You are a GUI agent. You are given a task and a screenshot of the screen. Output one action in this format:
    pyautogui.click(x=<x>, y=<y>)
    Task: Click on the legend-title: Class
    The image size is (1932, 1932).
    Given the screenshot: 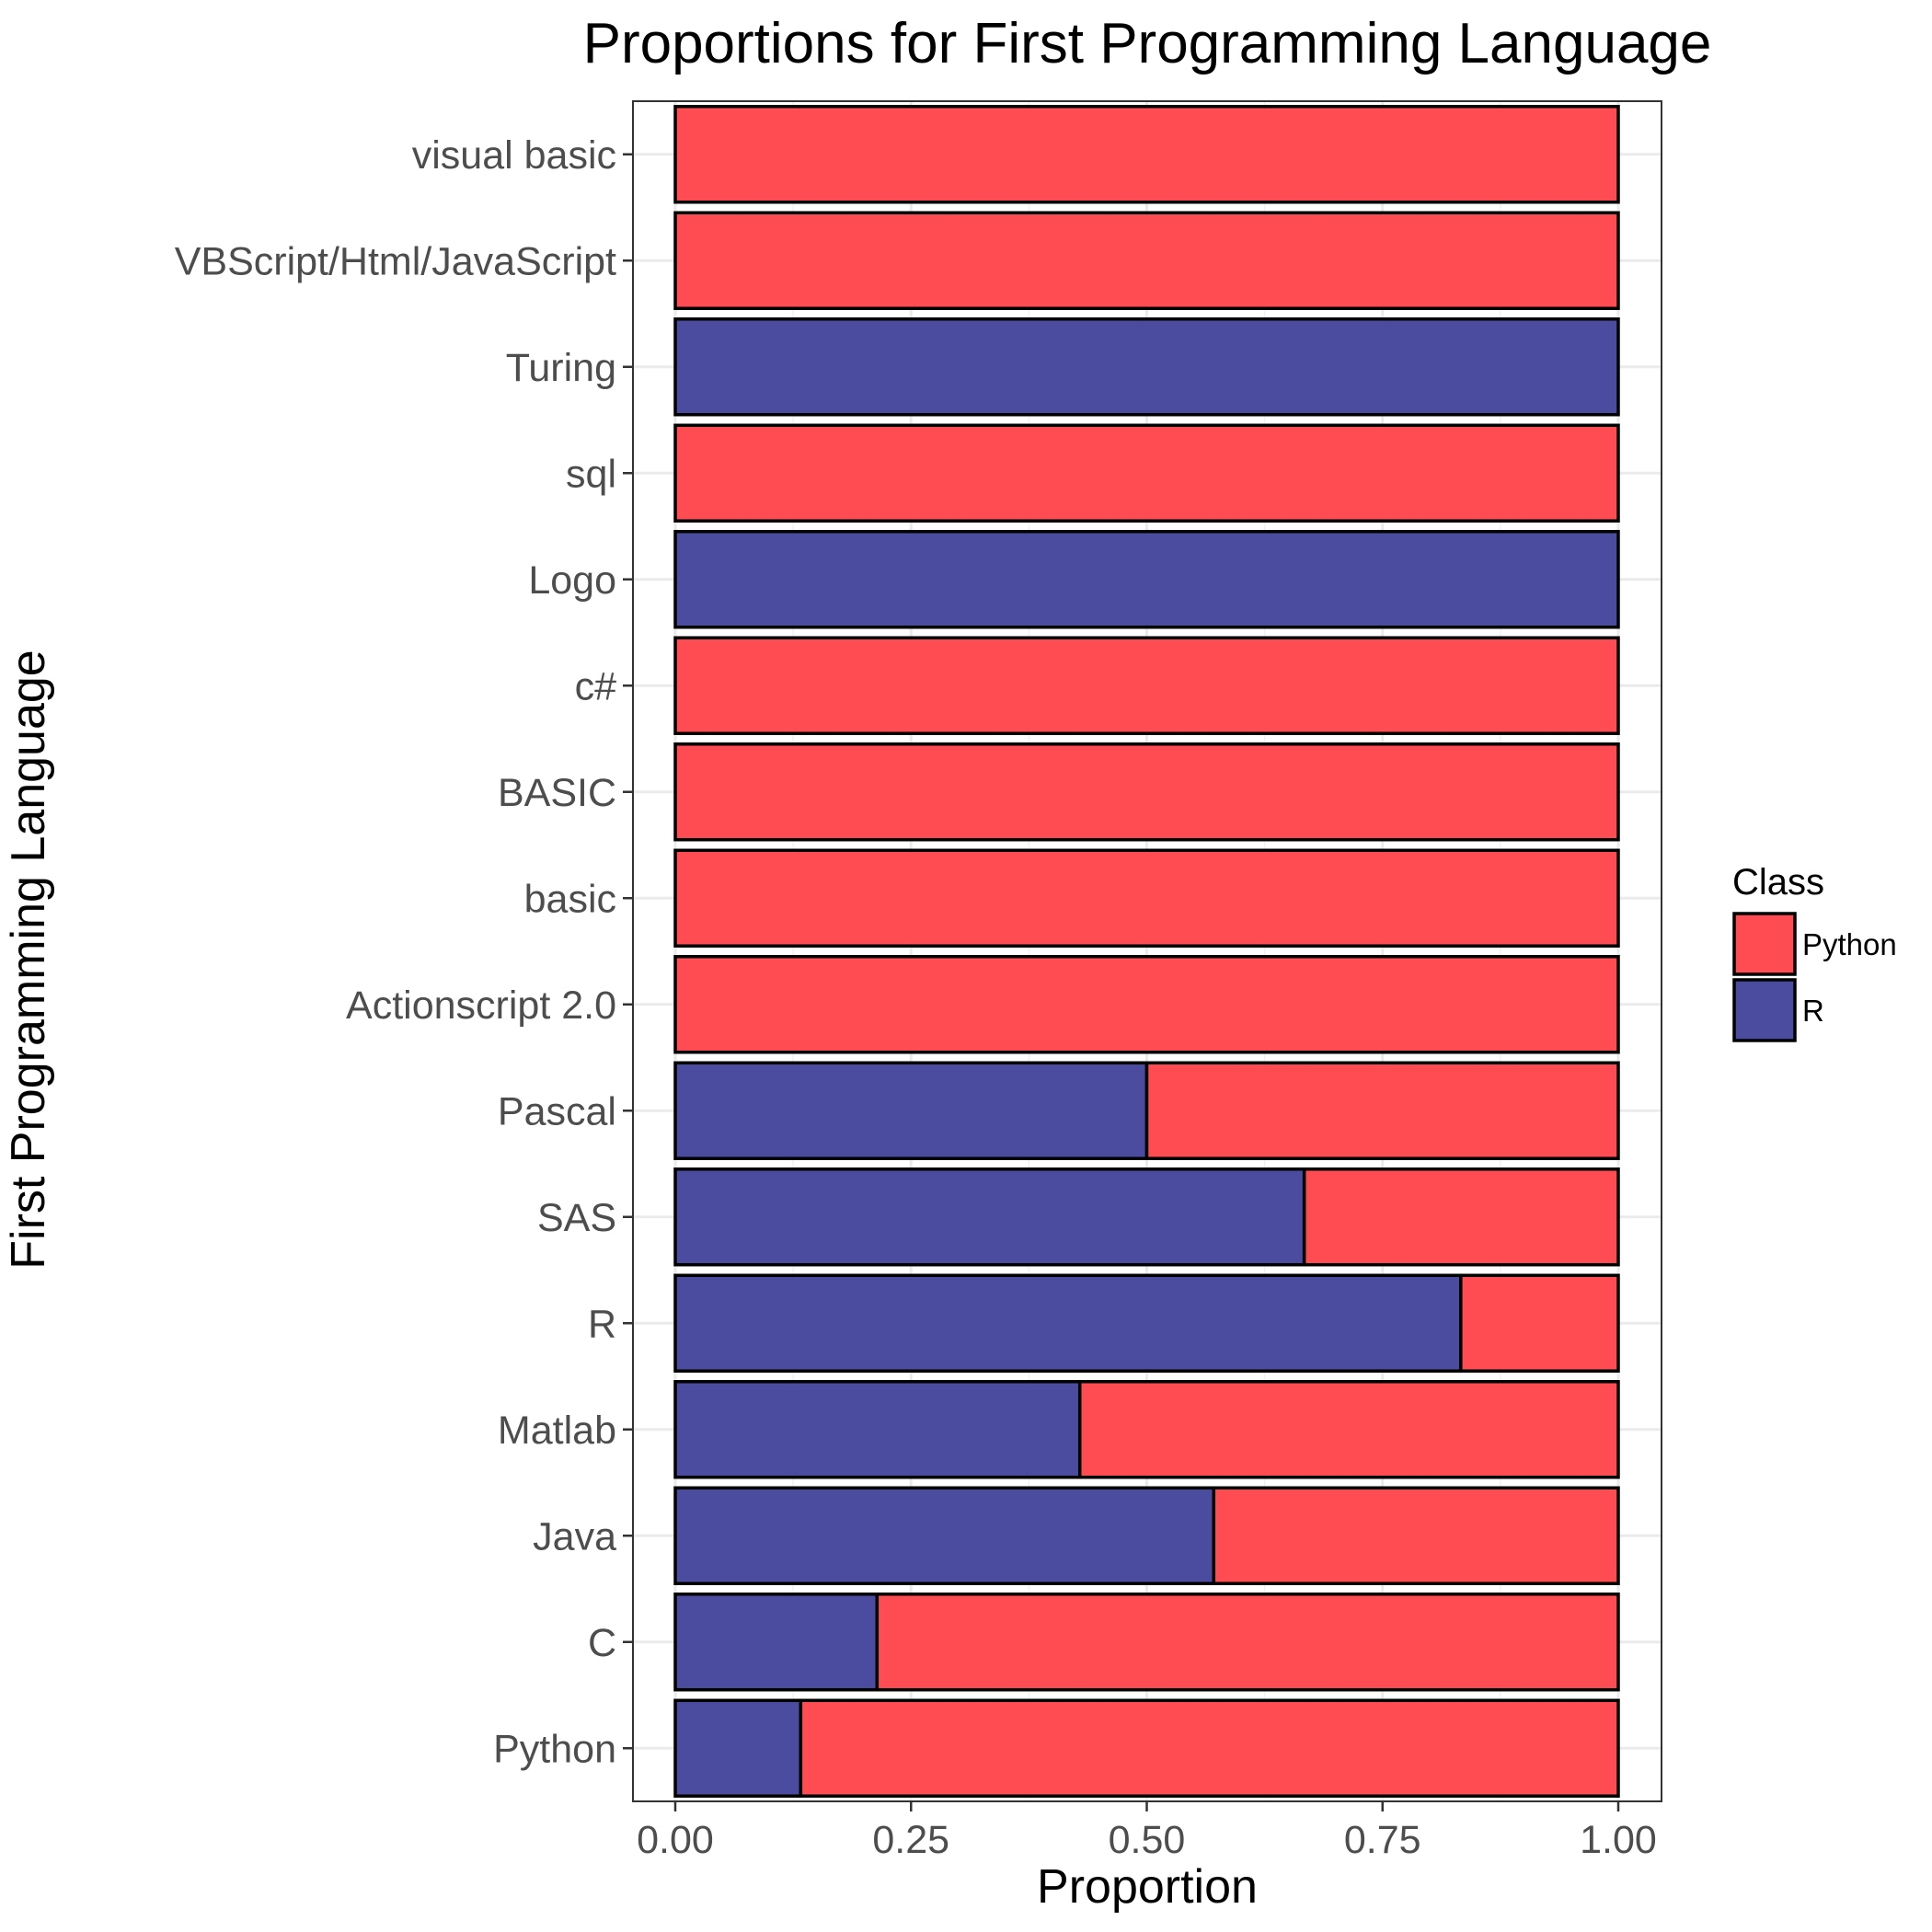 What is the action you would take?
    pyautogui.click(x=1778, y=882)
    